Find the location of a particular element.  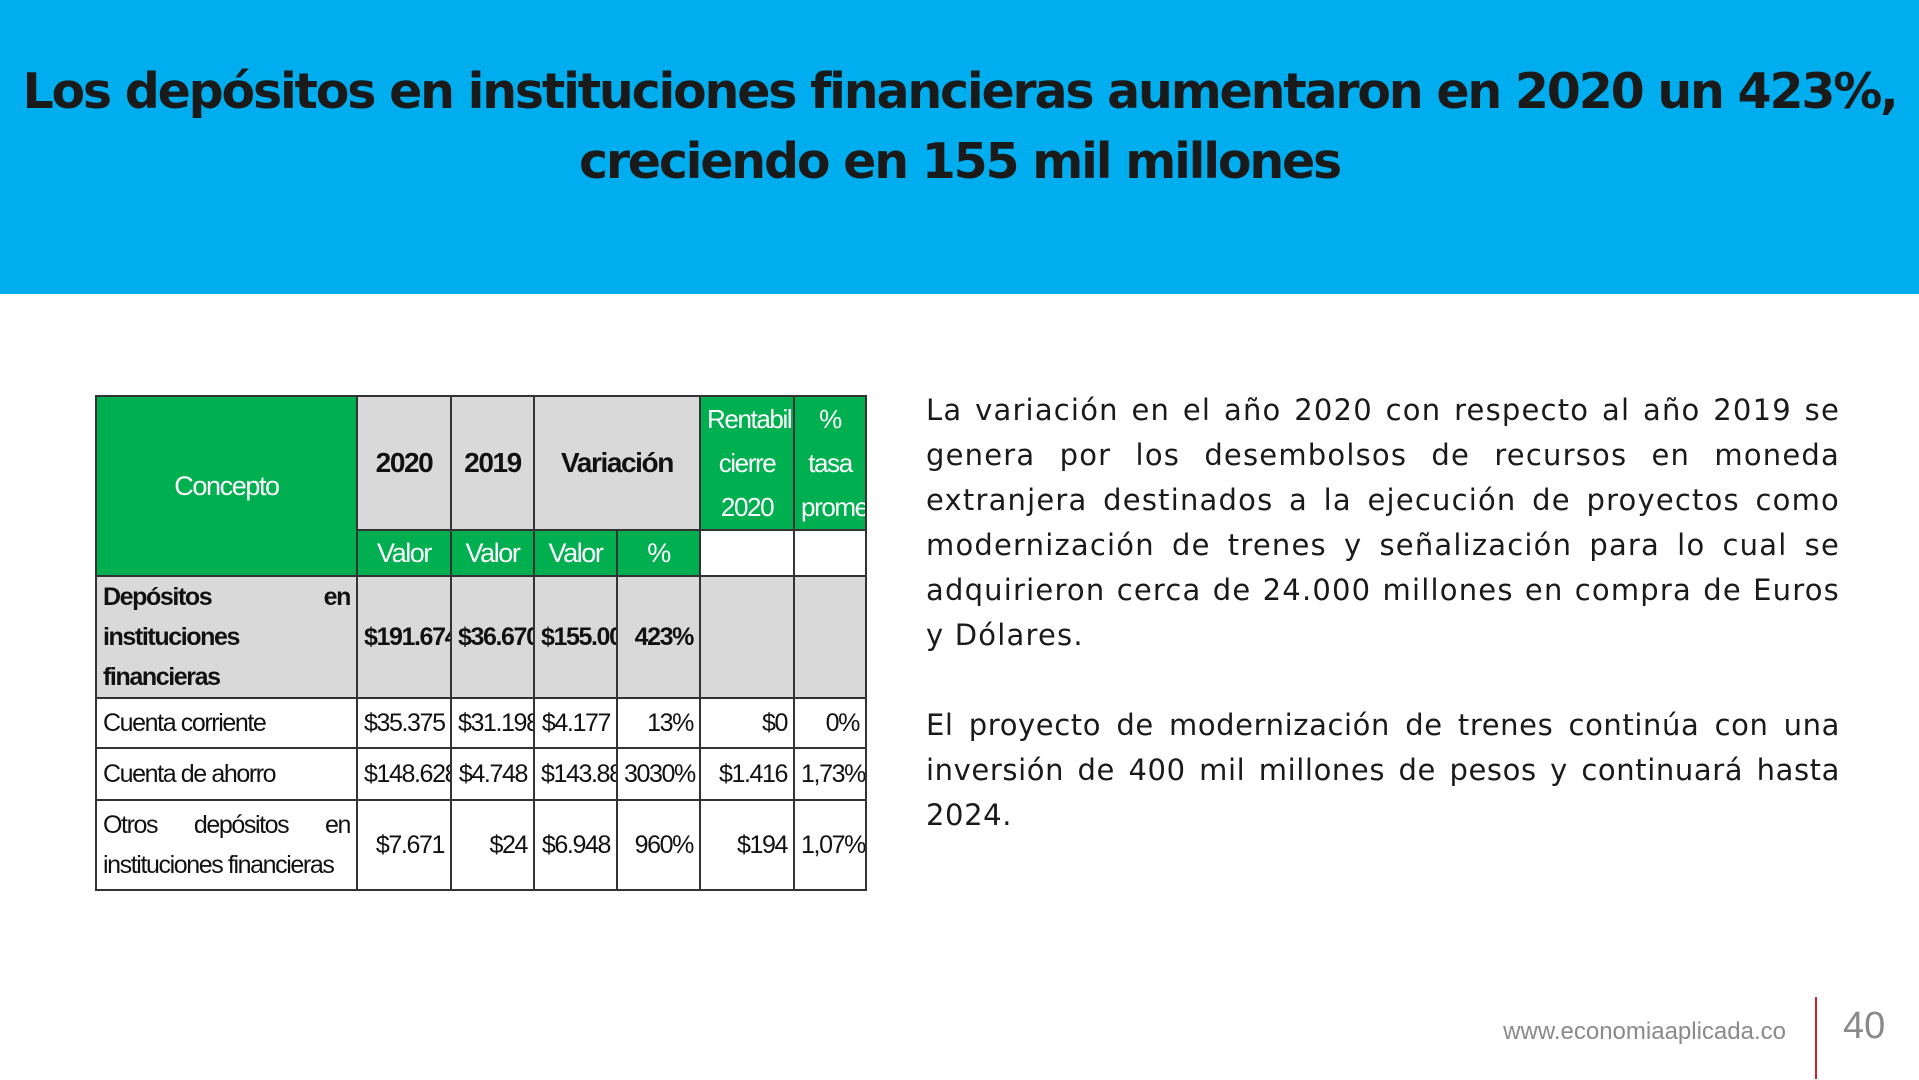

cell-tasa: 0% is located at coordinates (830, 723).